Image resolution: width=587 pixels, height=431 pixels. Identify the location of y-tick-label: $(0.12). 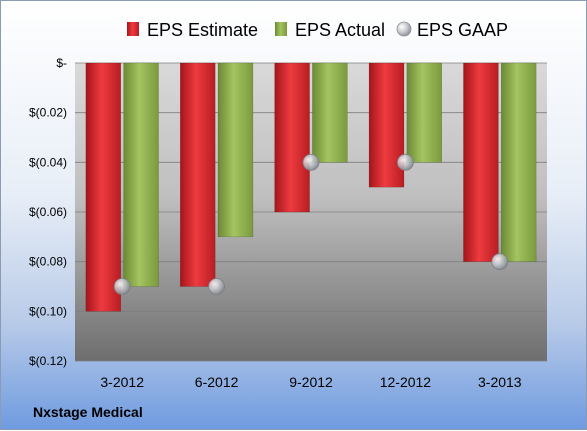
(48, 361).